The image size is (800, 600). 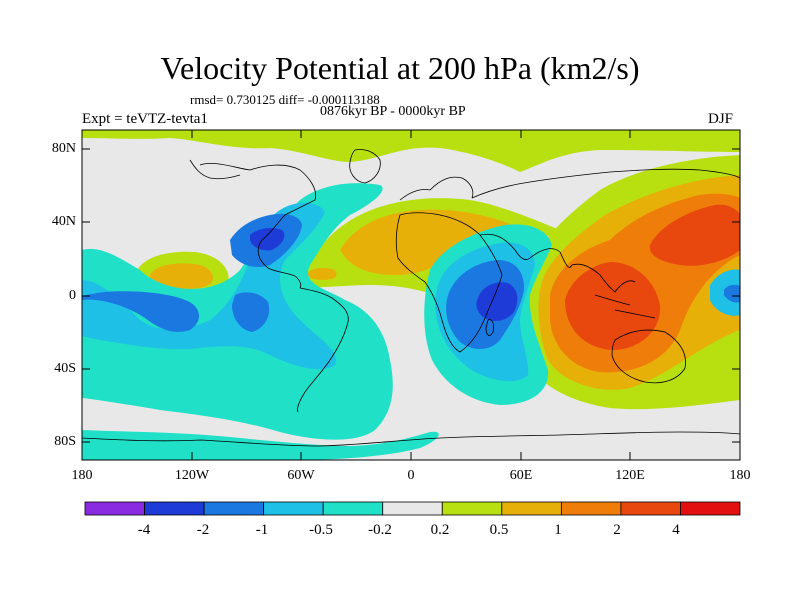 What do you see at coordinates (558, 530) in the screenshot?
I see `colorbar-label: 1` at bounding box center [558, 530].